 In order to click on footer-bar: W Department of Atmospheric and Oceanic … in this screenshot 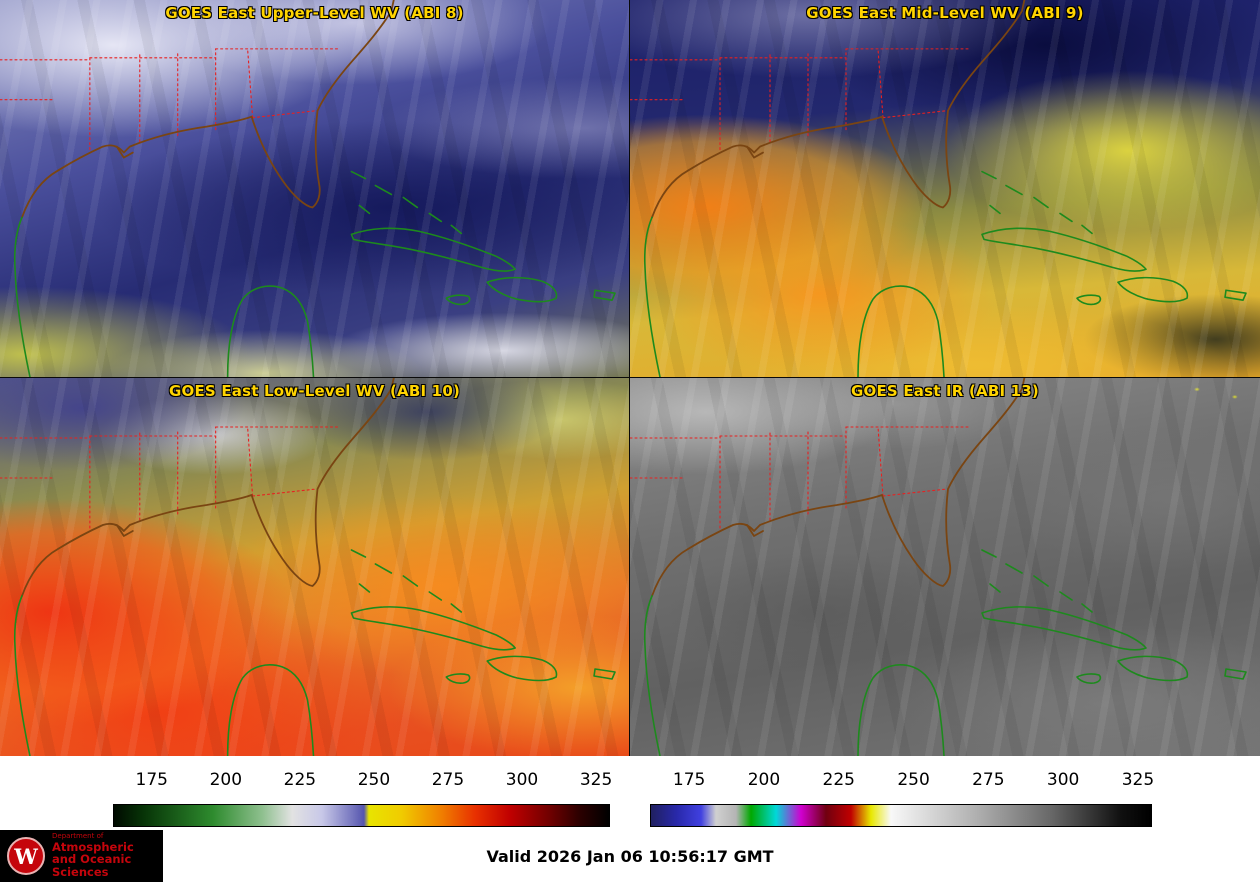, I will do `click(630, 856)`.